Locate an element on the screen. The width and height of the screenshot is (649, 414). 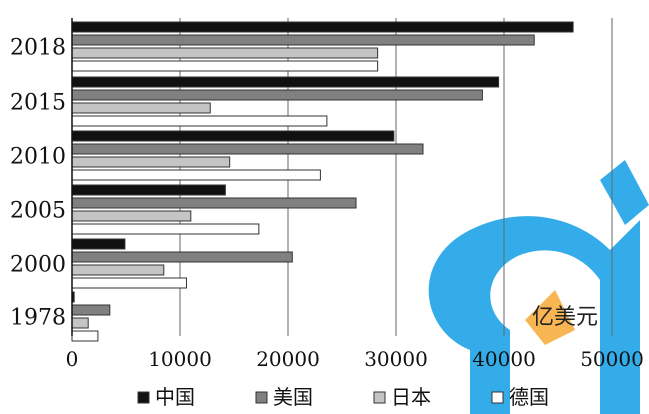
unit-label: 亿美元 is located at coordinates (565, 317).